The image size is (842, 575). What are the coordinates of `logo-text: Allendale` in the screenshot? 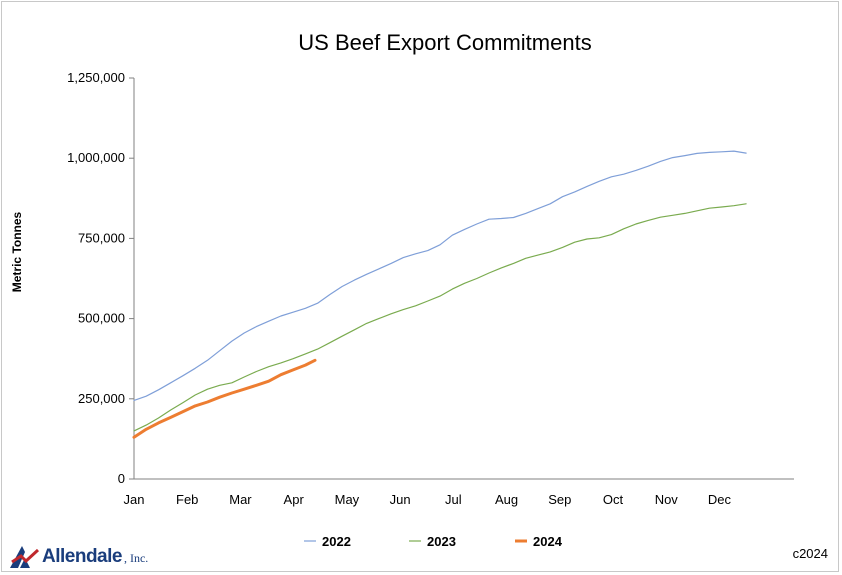 It's located at (82, 556).